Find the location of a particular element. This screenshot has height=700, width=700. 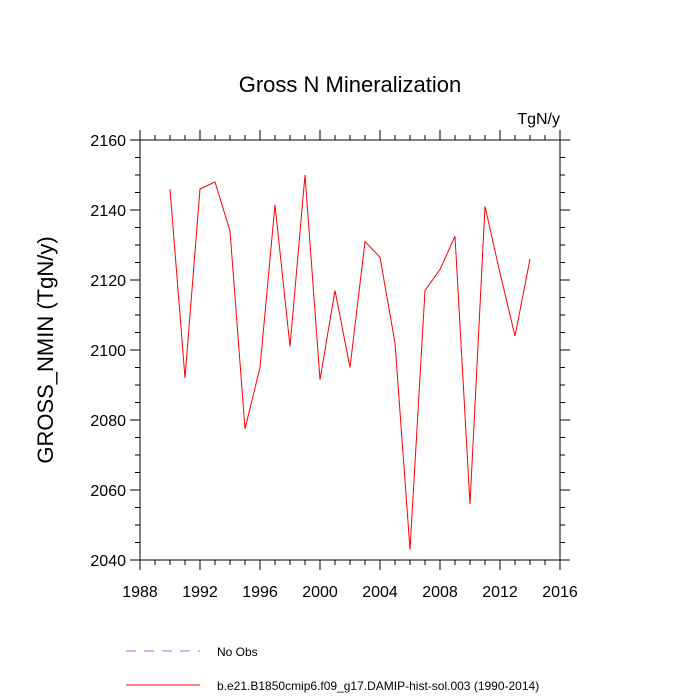

y-tick-label: 2100 is located at coordinates (108, 351).